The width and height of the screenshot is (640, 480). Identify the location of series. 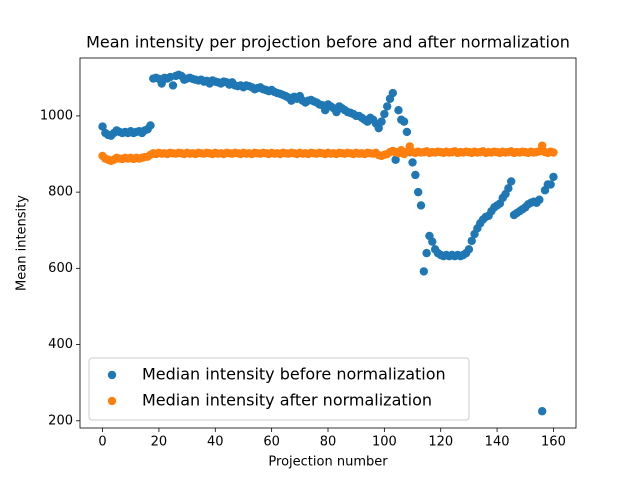
(328, 153).